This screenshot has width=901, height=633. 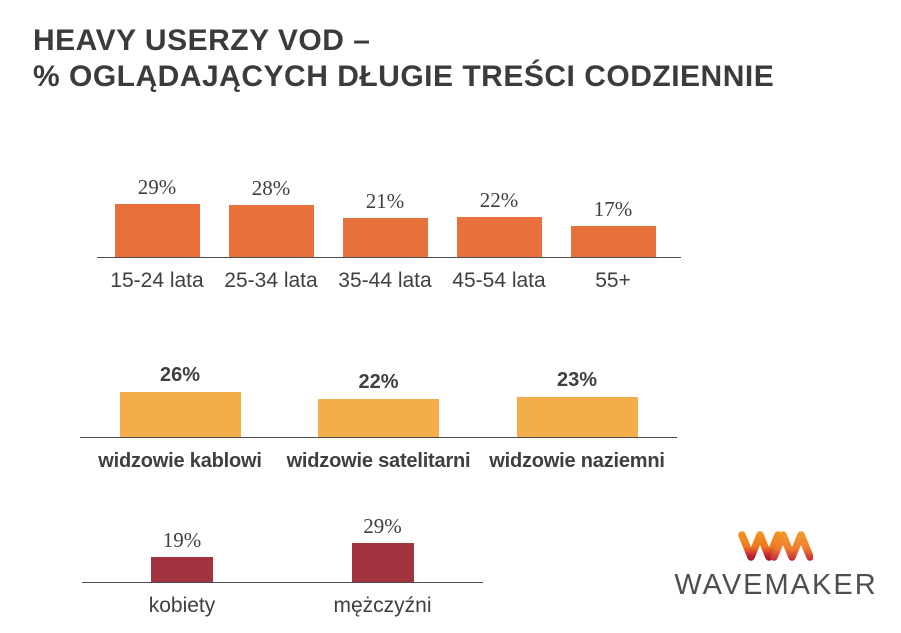 What do you see at coordinates (378, 461) in the screenshot?
I see `category-label: widzowie satelitarni` at bounding box center [378, 461].